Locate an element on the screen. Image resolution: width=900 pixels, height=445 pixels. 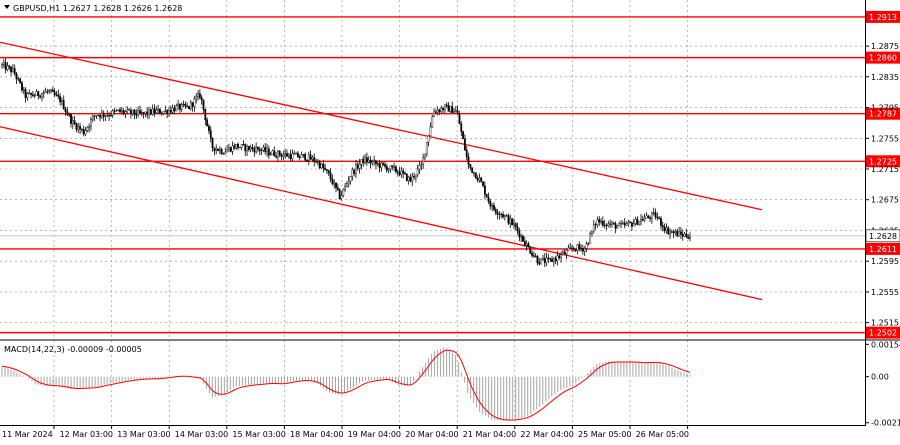
level-price-label: 1.2860 is located at coordinates (883, 58).